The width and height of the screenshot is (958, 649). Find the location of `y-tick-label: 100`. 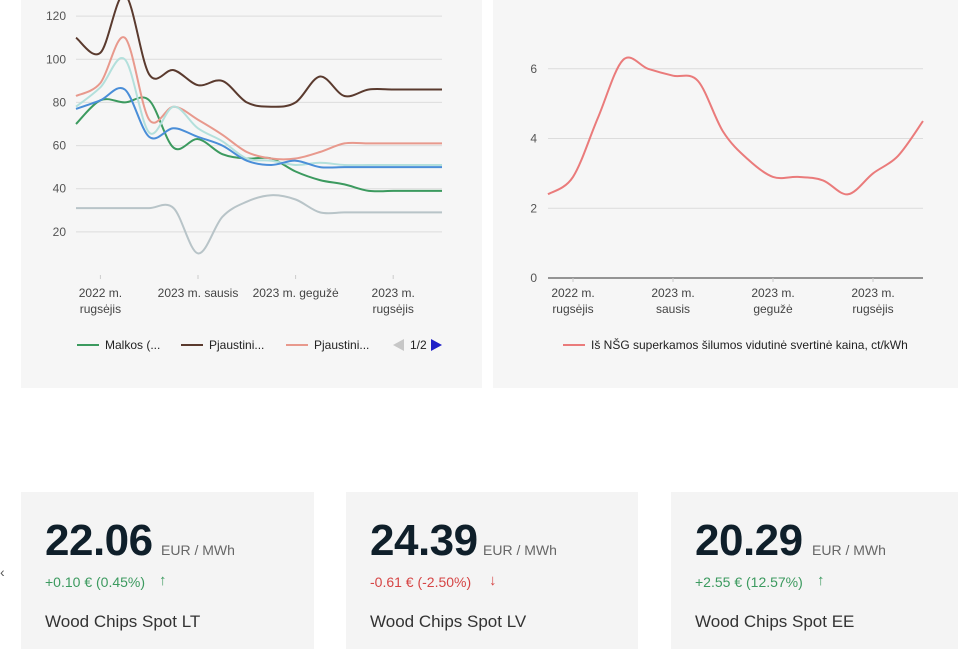

y-tick-label: 100 is located at coordinates (56, 59).